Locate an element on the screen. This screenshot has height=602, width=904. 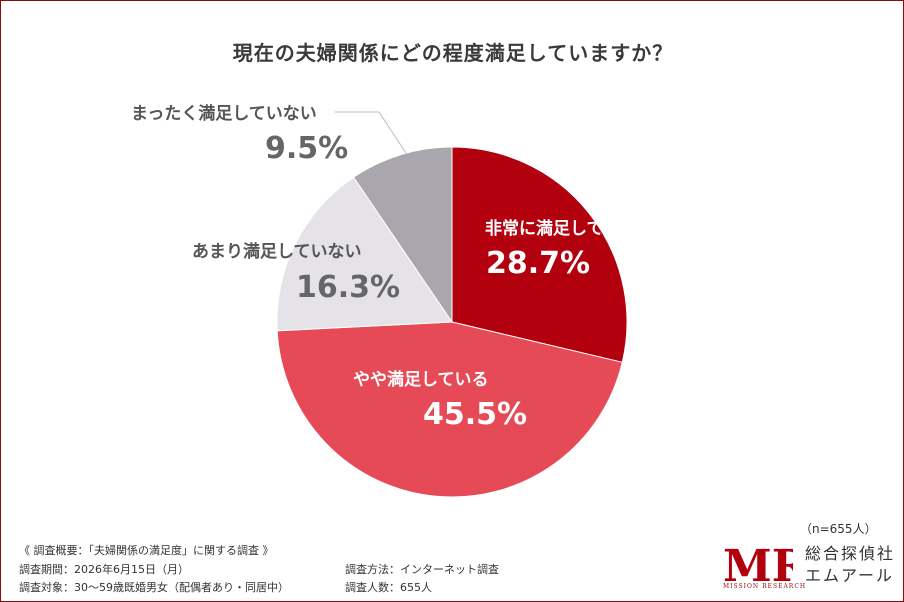
survey-target: 調査対象：30〜59歳既婚男女（配偶者あり・同居中） is located at coordinates (154, 587).